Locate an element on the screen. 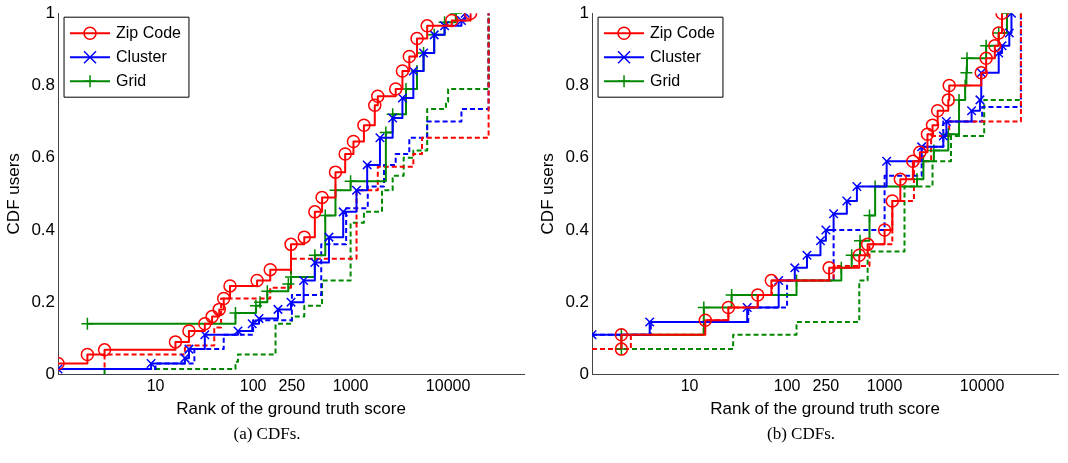 This screenshot has width=1068, height=463. text: (b) CDFs. is located at coordinates (800, 434).